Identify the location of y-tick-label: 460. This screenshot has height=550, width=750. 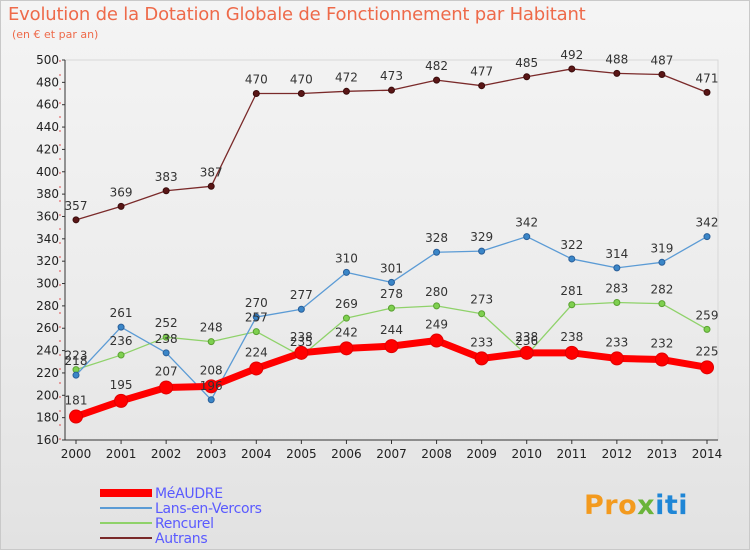
(47, 105).